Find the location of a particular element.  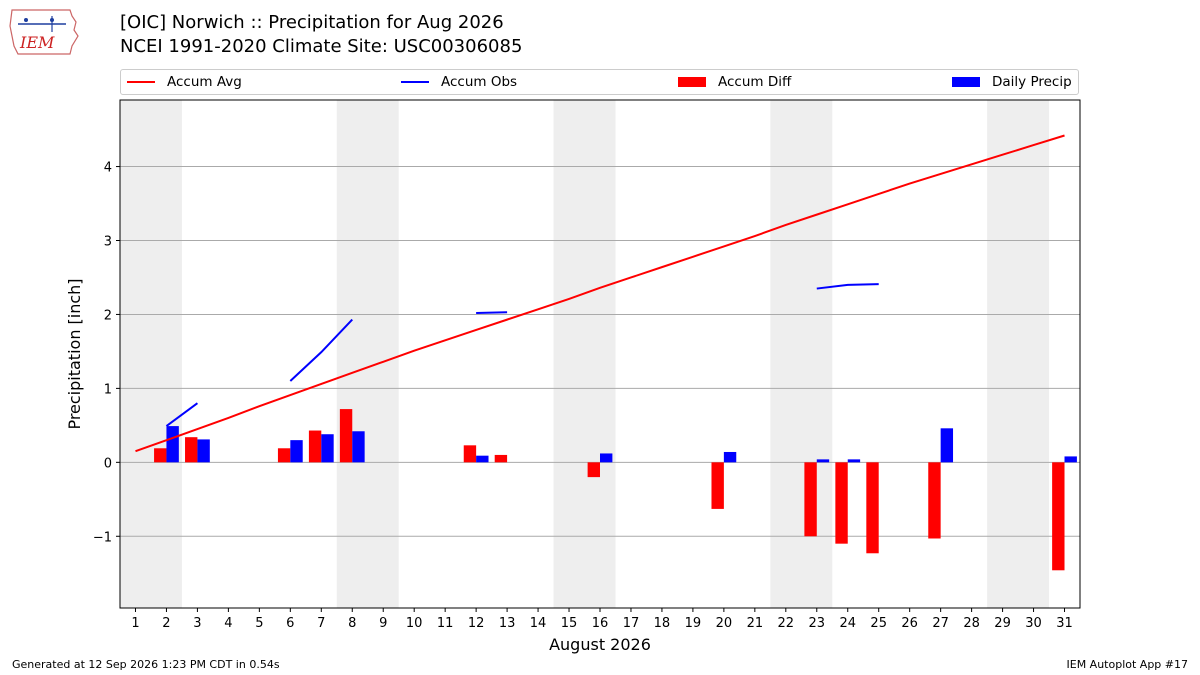

legend-swatch-accum-diff is located at coordinates (692, 82).